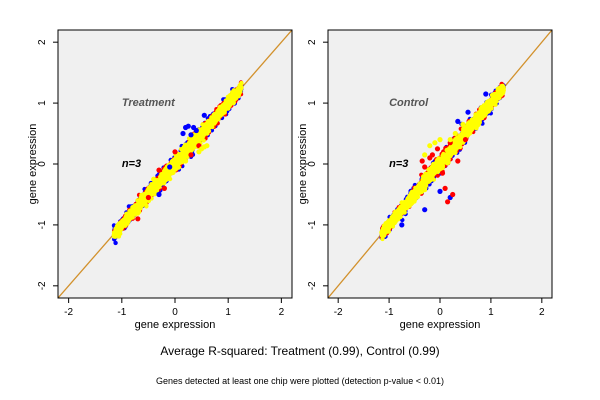  What do you see at coordinates (437, 175) in the screenshot?
I see `data-point-red` at bounding box center [437, 175].